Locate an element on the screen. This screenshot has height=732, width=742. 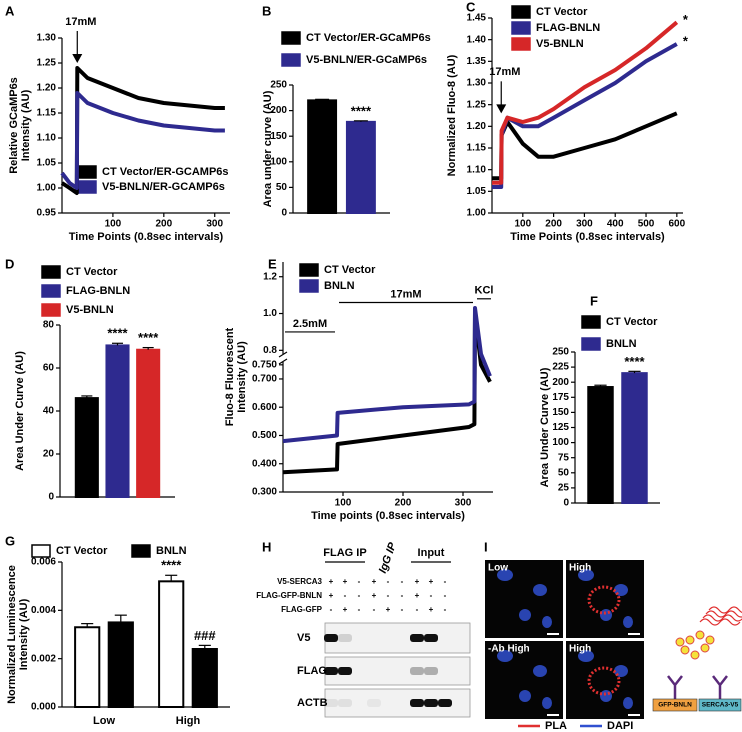
legend-label: PLA is located at coordinates (556, 726).